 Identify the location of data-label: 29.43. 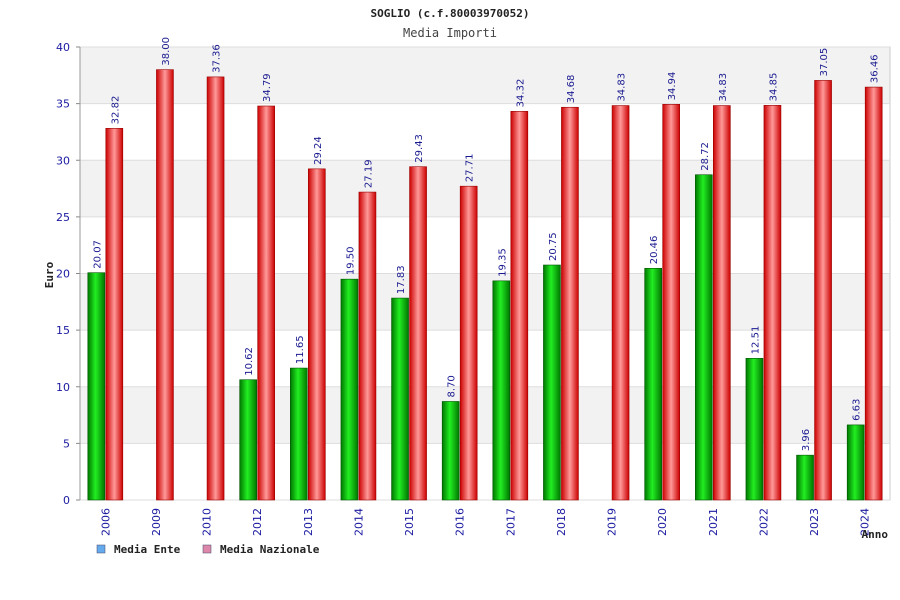
(419, 148).